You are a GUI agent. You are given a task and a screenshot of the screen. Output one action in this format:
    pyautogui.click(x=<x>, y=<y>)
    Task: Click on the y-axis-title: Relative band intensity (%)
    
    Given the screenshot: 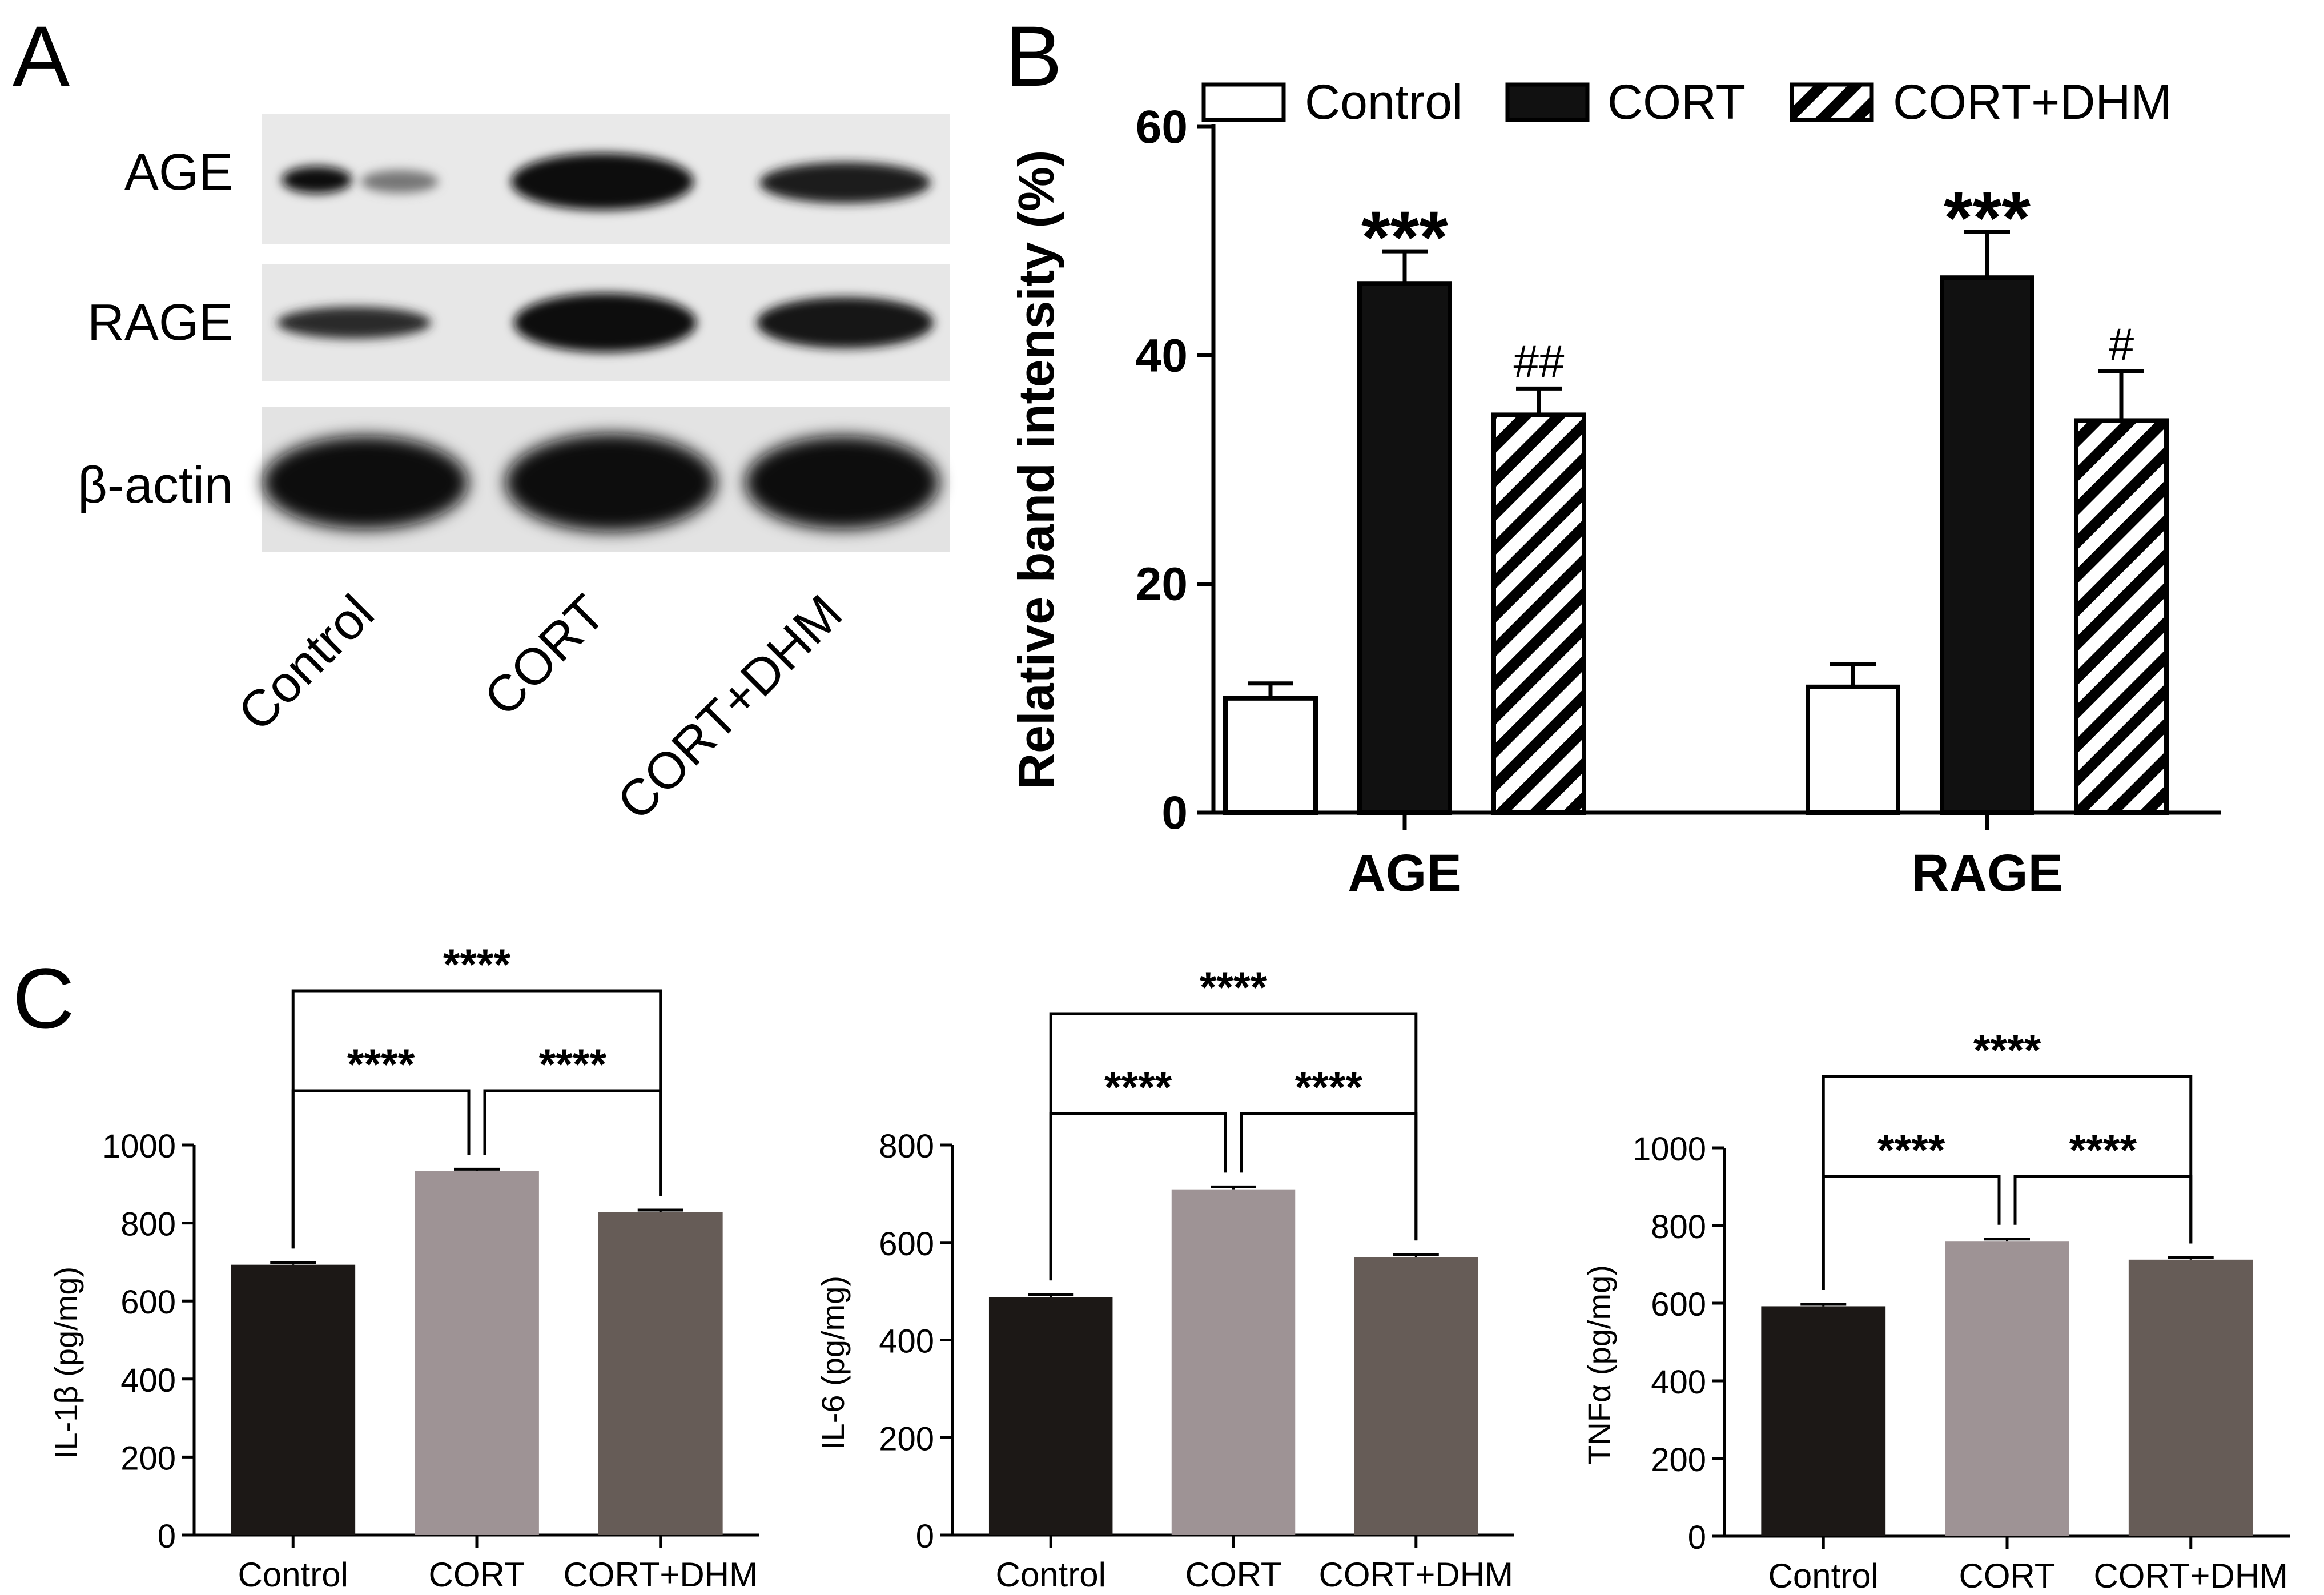 What is the action you would take?
    pyautogui.click(x=1036, y=470)
    